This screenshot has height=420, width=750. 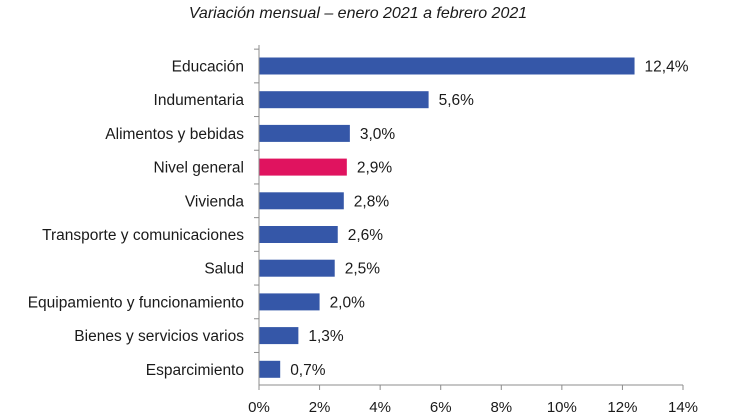 What do you see at coordinates (199, 168) in the screenshot?
I see `category-label: Nivel general` at bounding box center [199, 168].